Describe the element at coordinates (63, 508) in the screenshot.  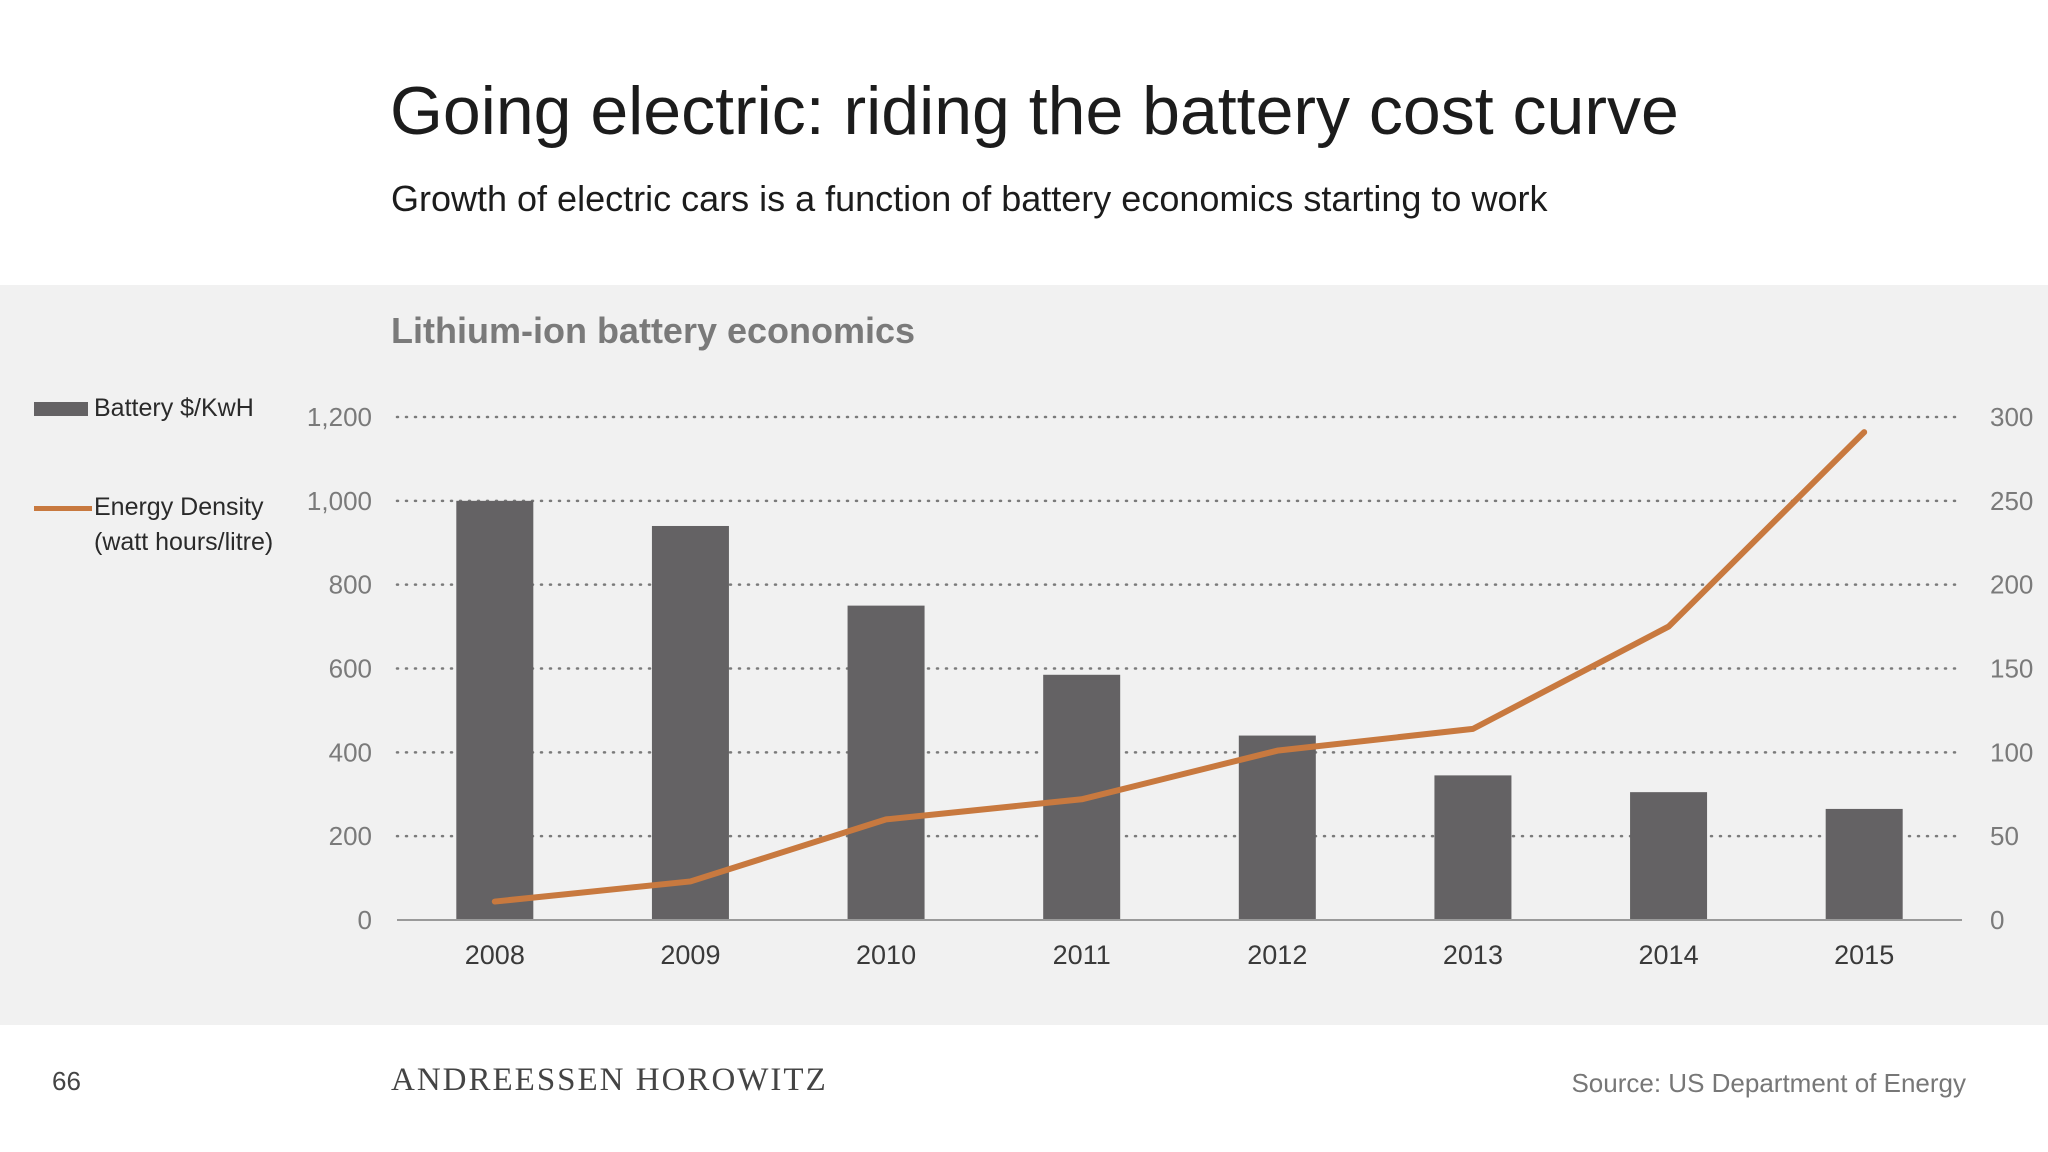
I see `legend-line-swatch` at that location.